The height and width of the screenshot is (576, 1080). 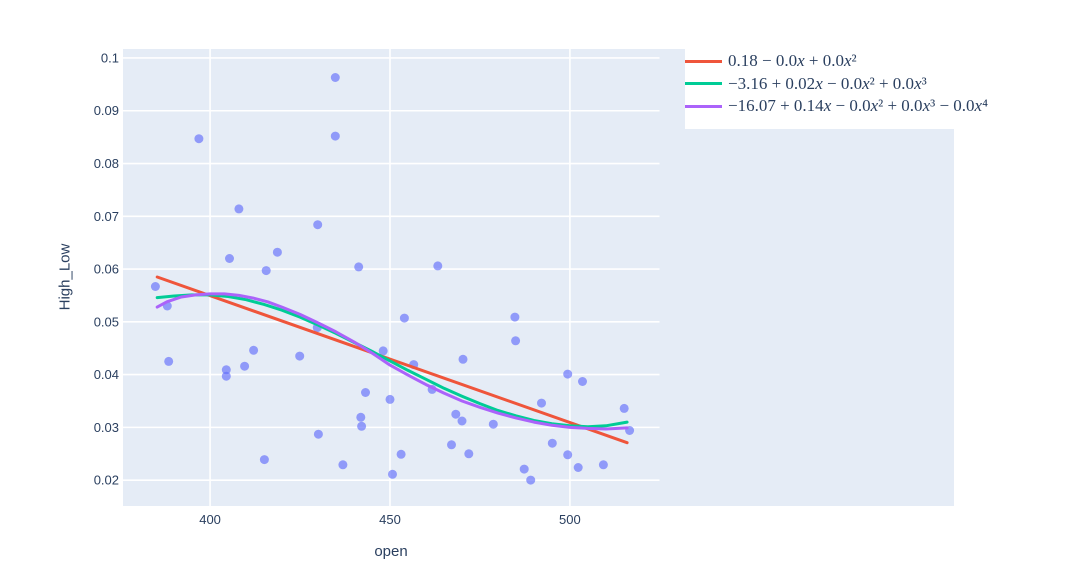 What do you see at coordinates (858, 106) in the screenshot?
I see `legend-label: −16.07 + 0.14x − 0.0x² + 0.0x³ − 0.0x⁴` at bounding box center [858, 106].